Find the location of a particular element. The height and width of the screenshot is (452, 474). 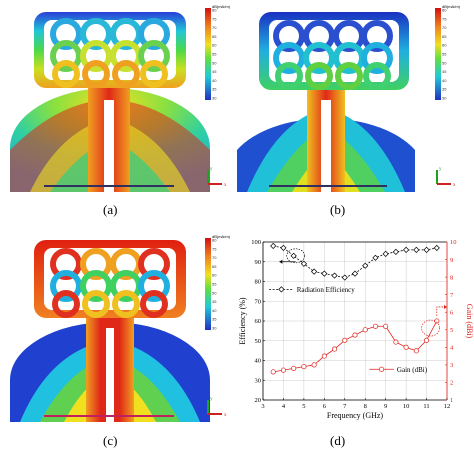

x-tick-label: 3 is located at coordinates (262, 406).